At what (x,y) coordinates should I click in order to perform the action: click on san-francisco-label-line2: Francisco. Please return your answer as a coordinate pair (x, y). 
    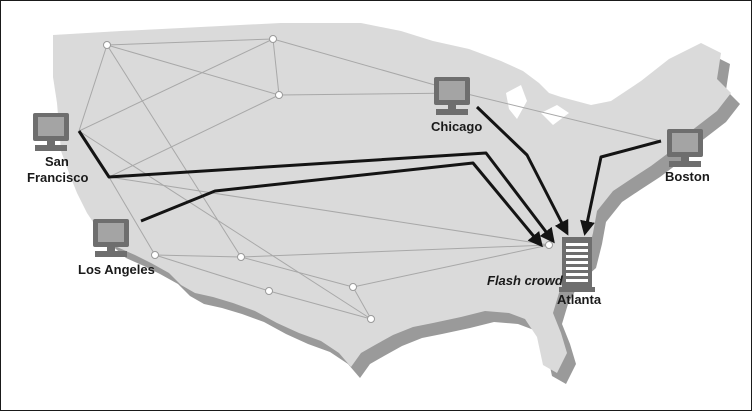
    Looking at the image, I should click on (57, 177).